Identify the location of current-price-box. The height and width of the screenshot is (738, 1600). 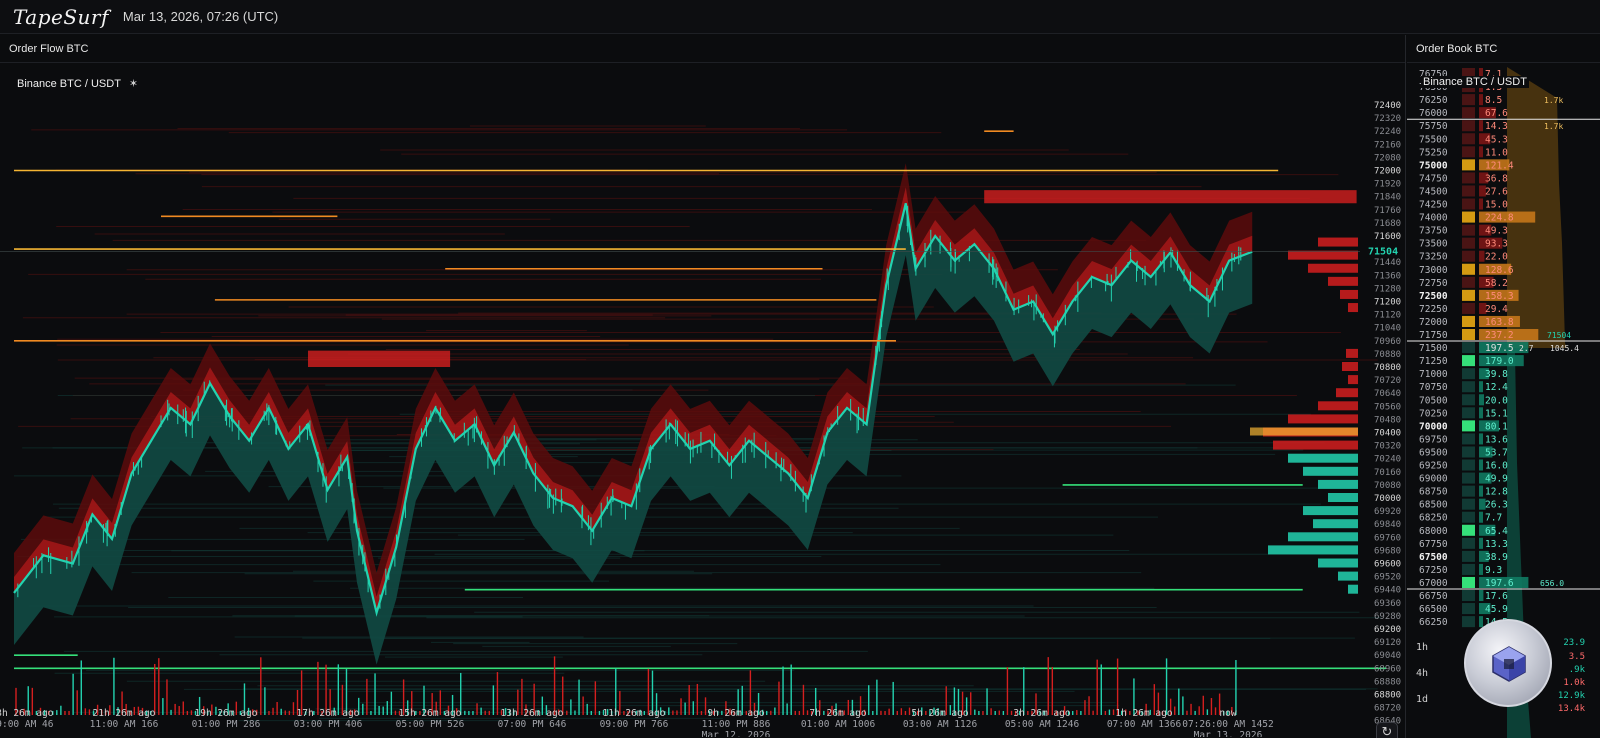
(1384, 251).